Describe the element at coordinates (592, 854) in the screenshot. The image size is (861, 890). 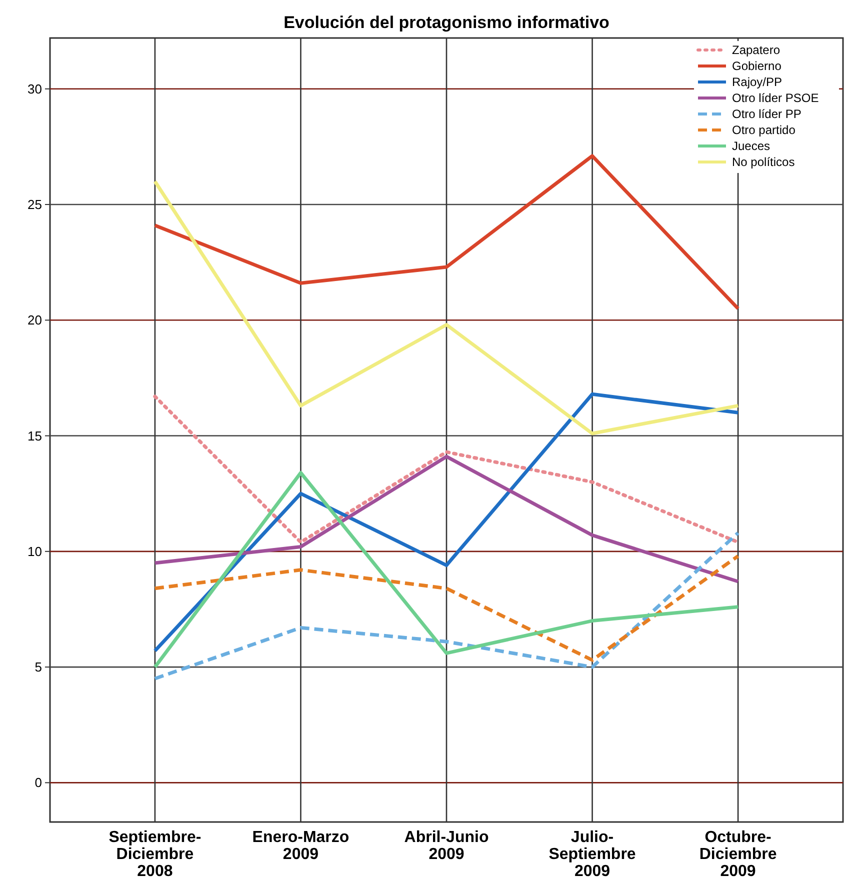
I see `x-tick-label: Julio-Septiembre 2009` at that location.